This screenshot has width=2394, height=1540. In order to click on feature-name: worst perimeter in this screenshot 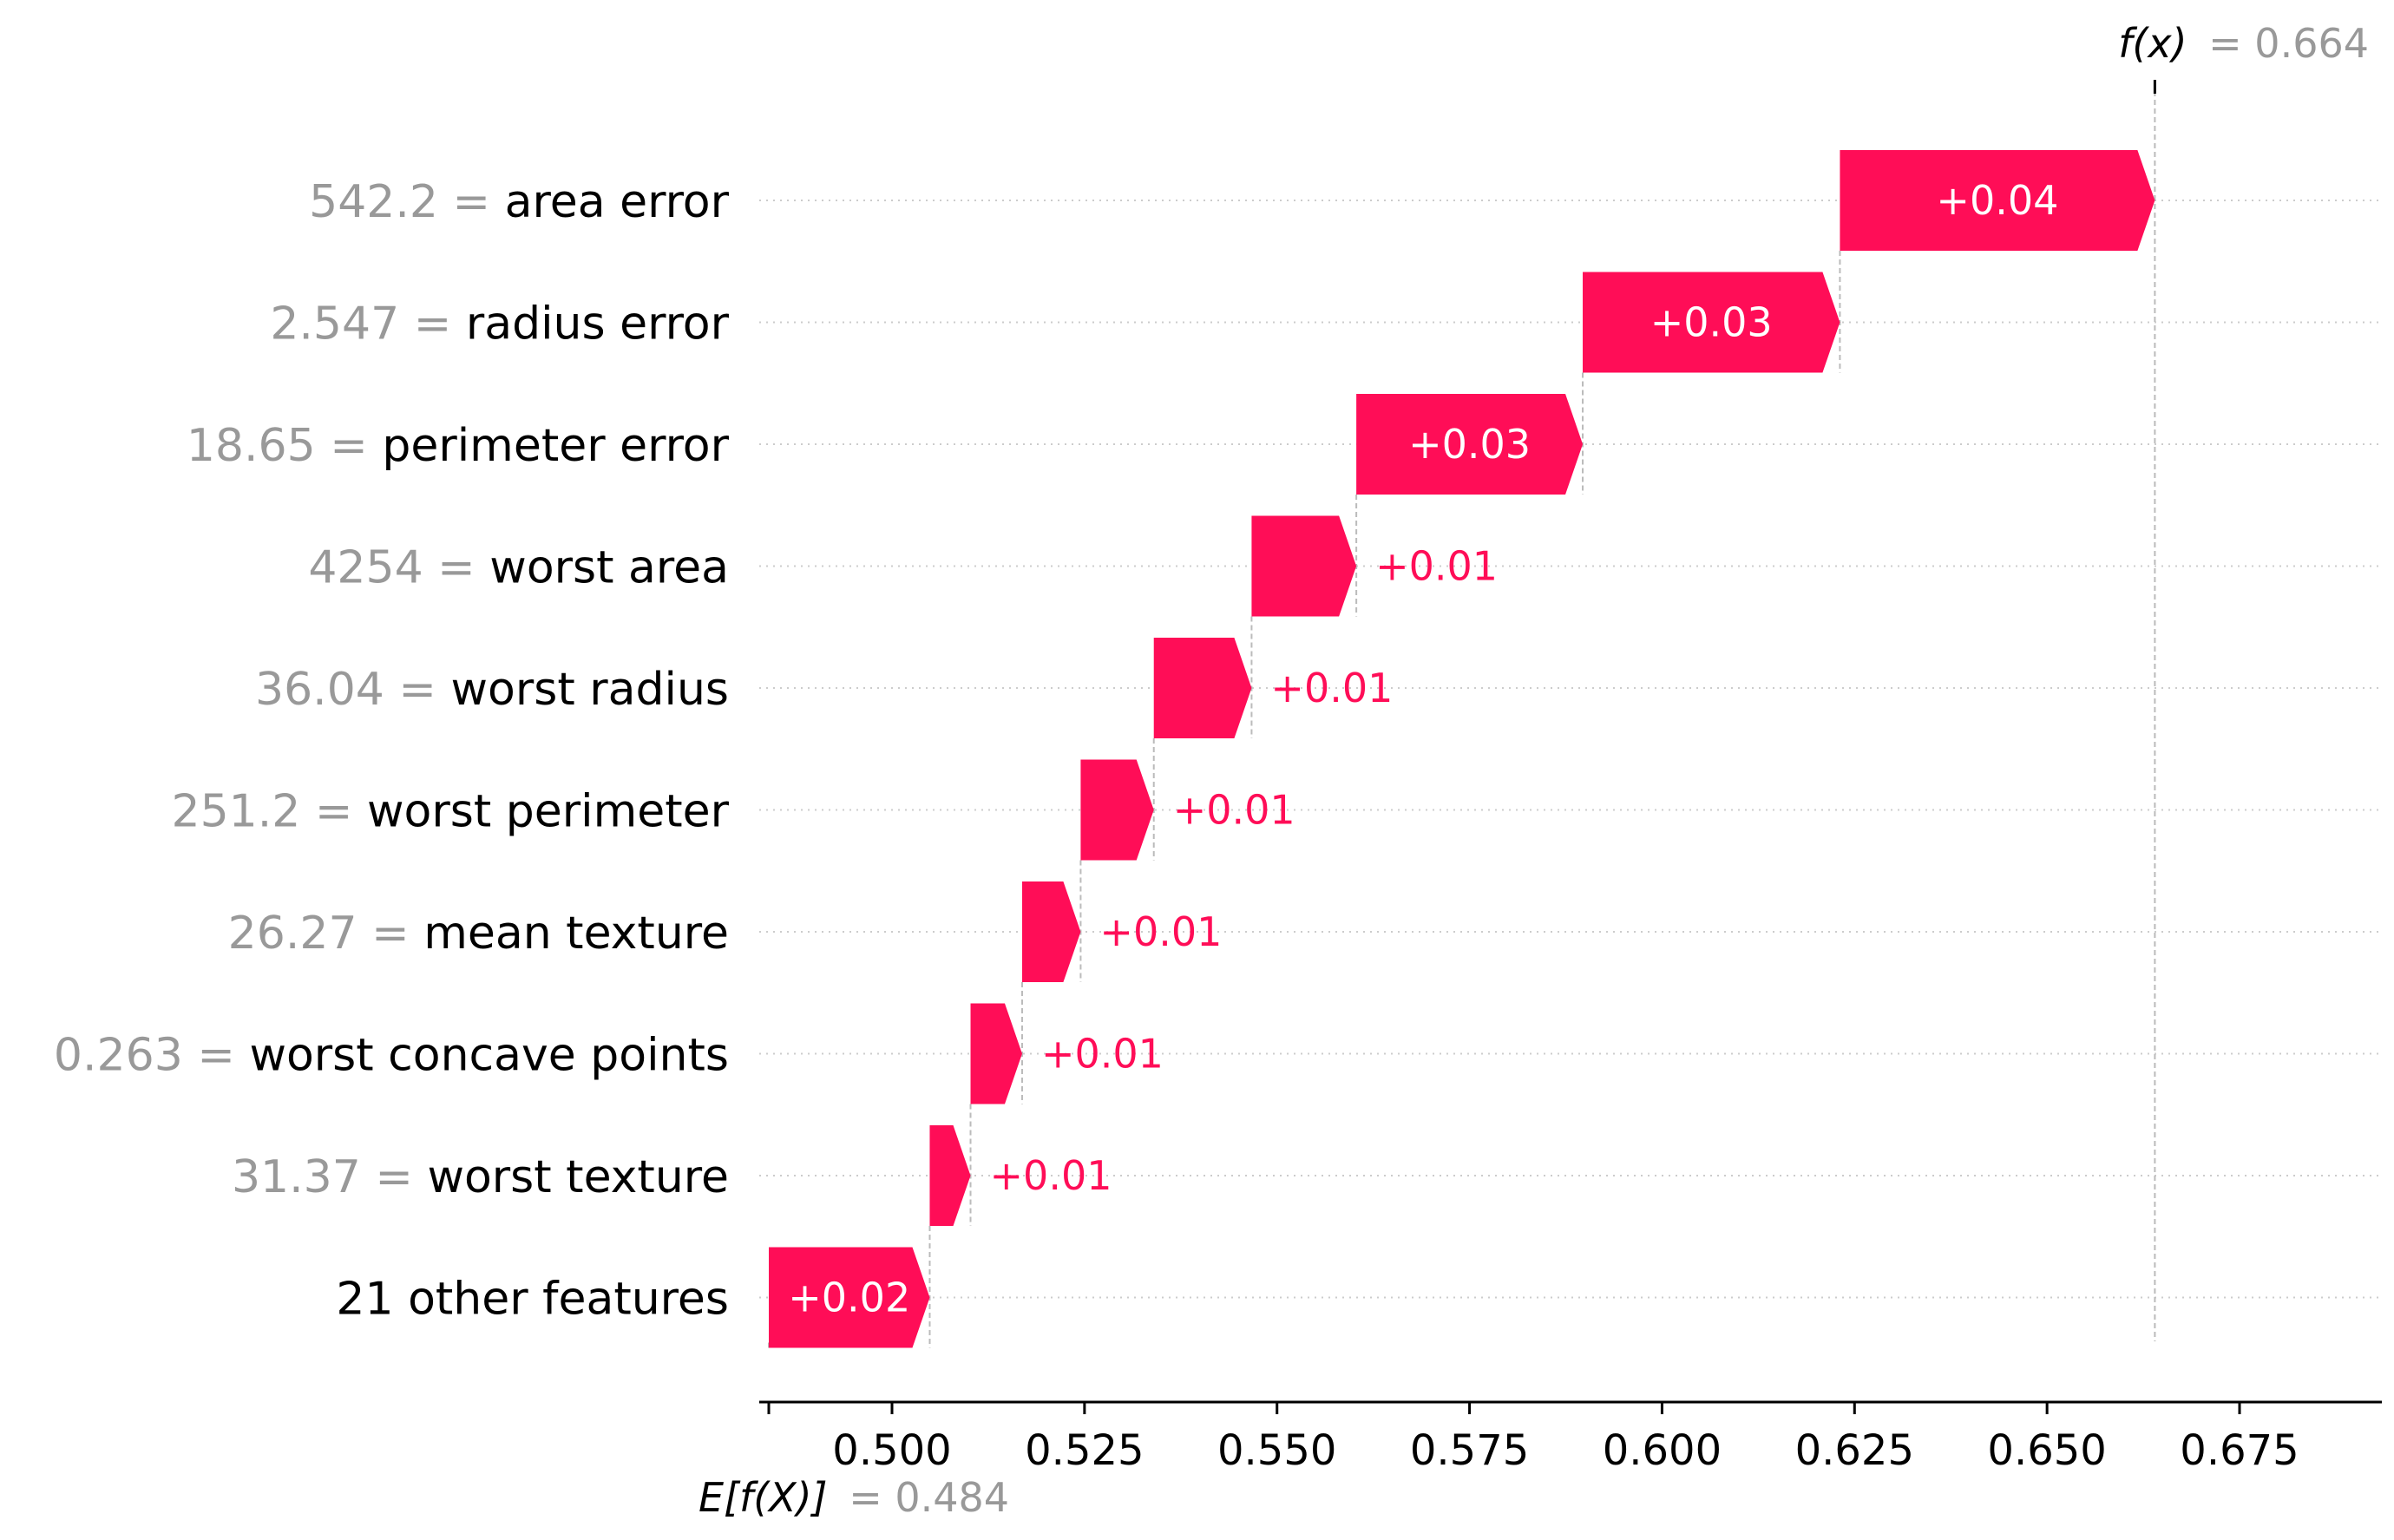, I will do `click(548, 812)`.